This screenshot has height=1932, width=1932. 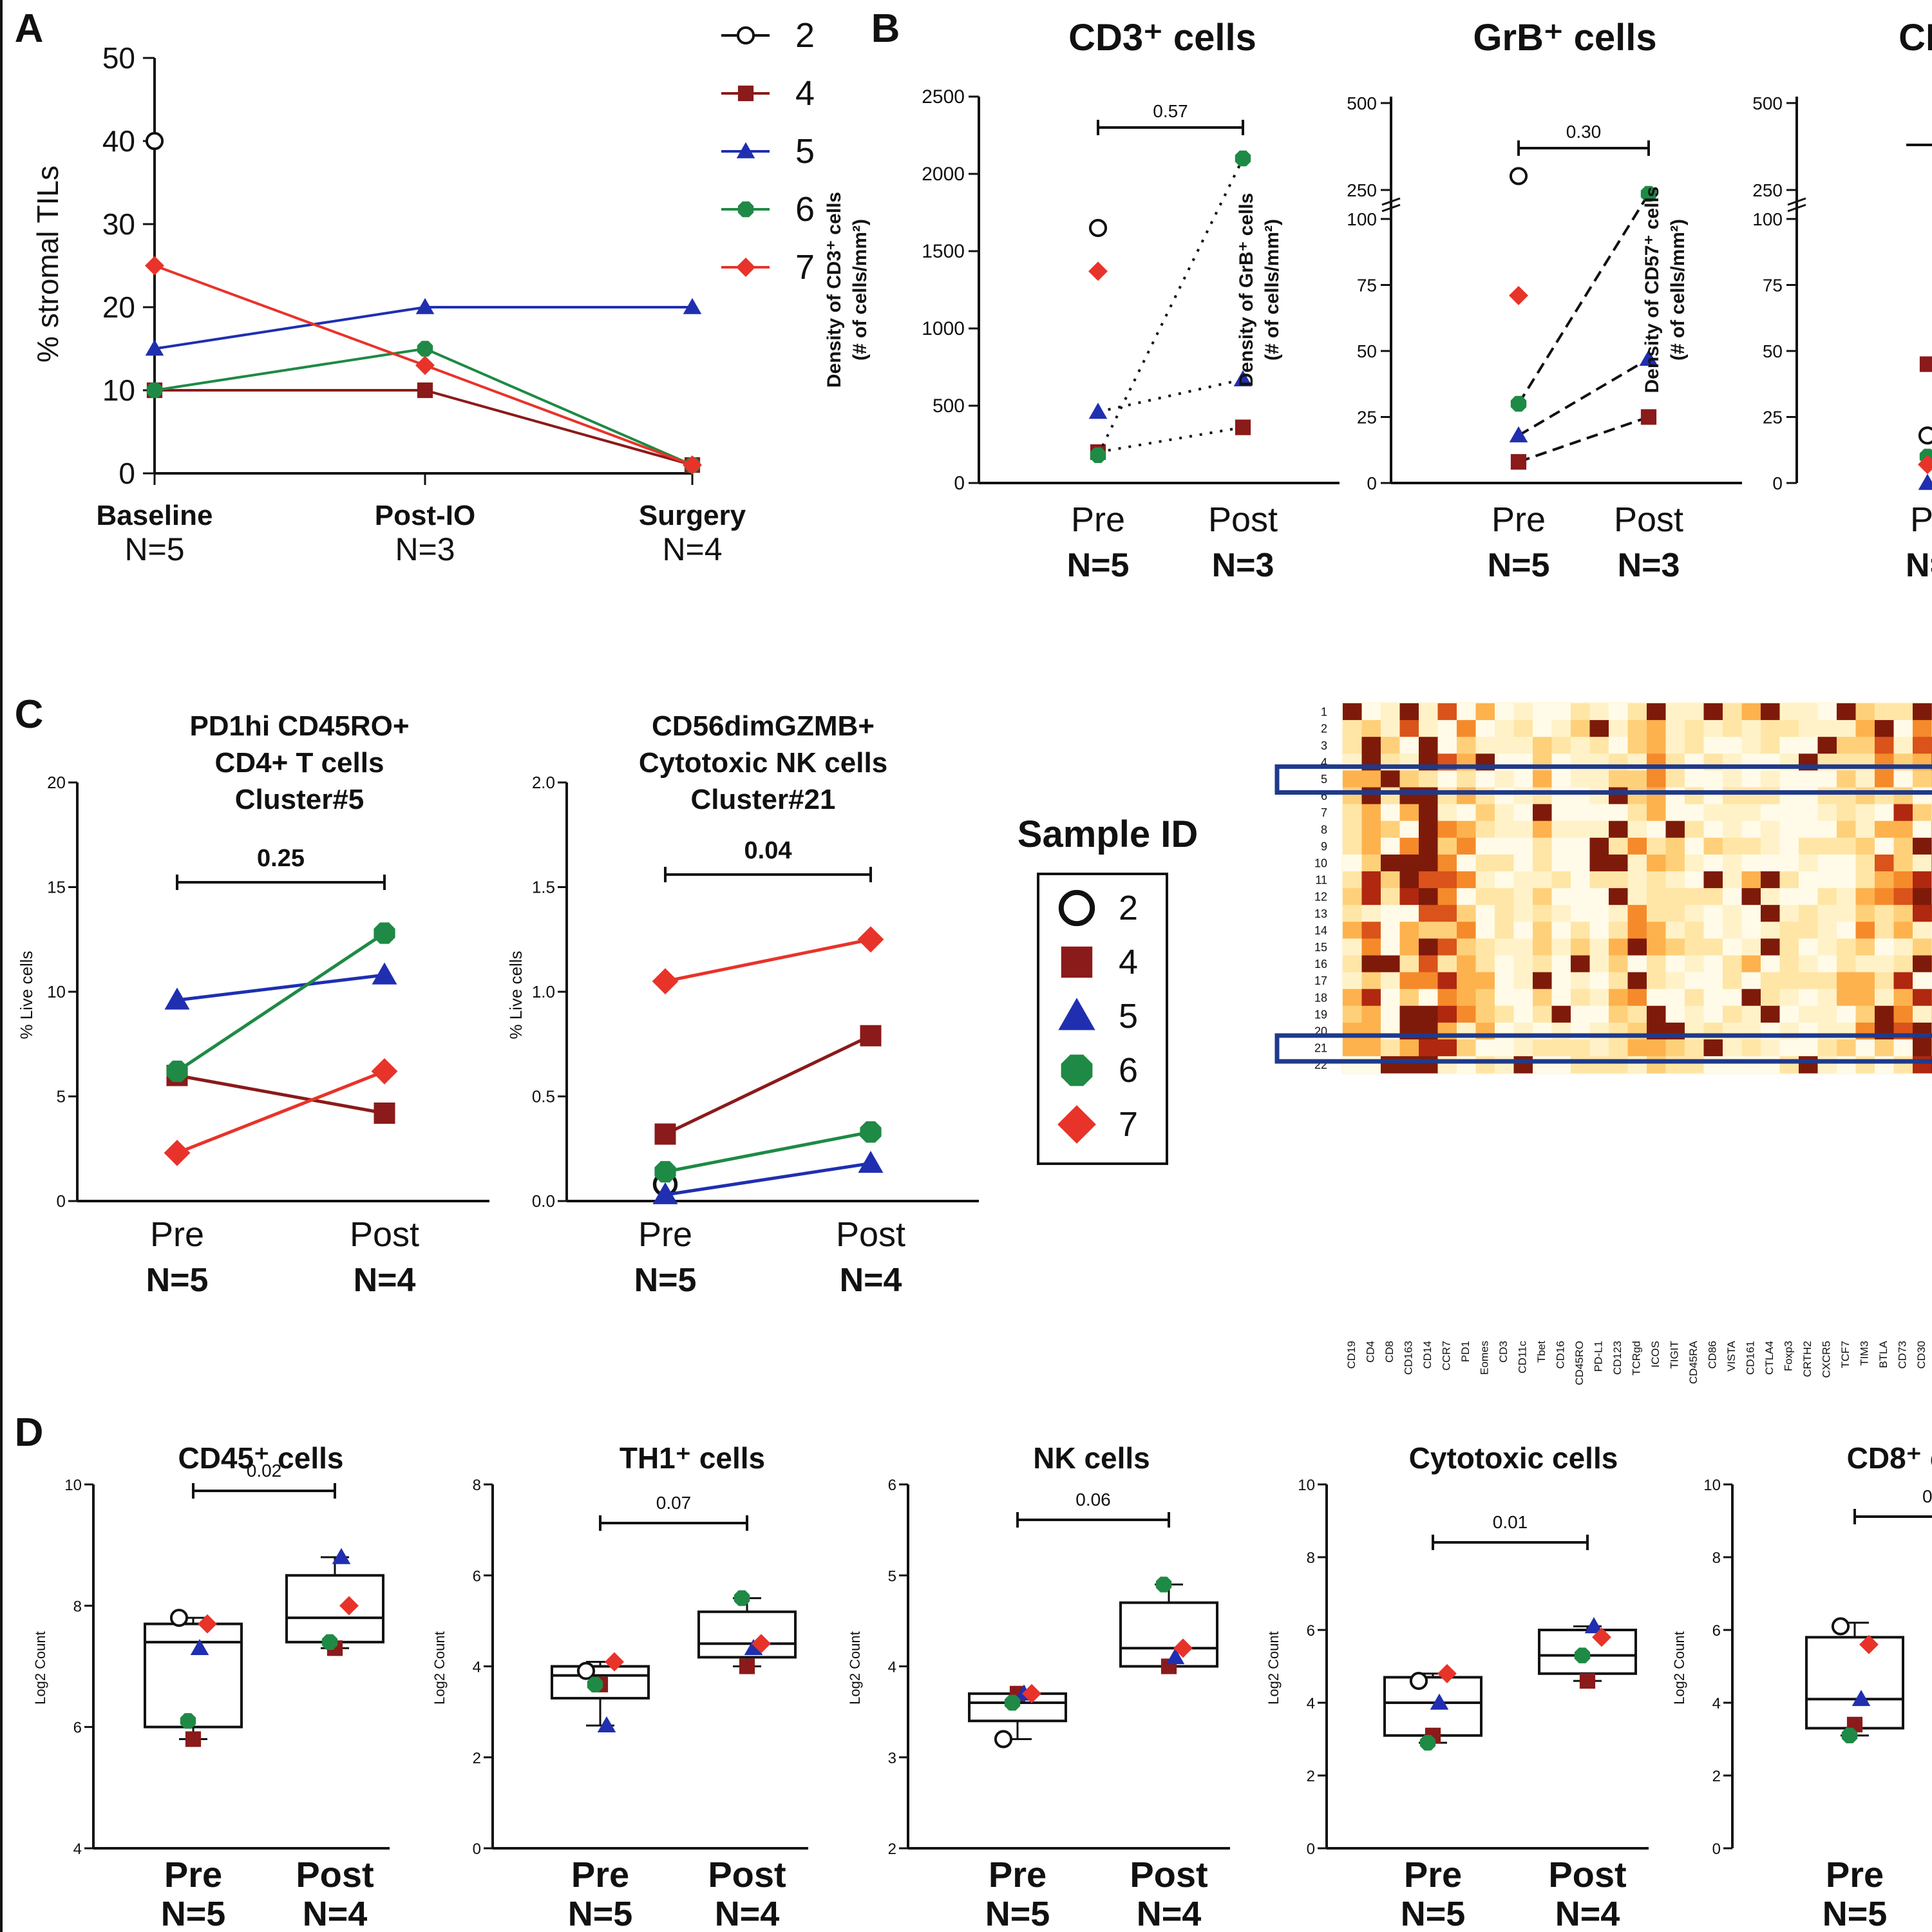 What do you see at coordinates (692, 515) in the screenshot?
I see `a-category-label: Surgery` at bounding box center [692, 515].